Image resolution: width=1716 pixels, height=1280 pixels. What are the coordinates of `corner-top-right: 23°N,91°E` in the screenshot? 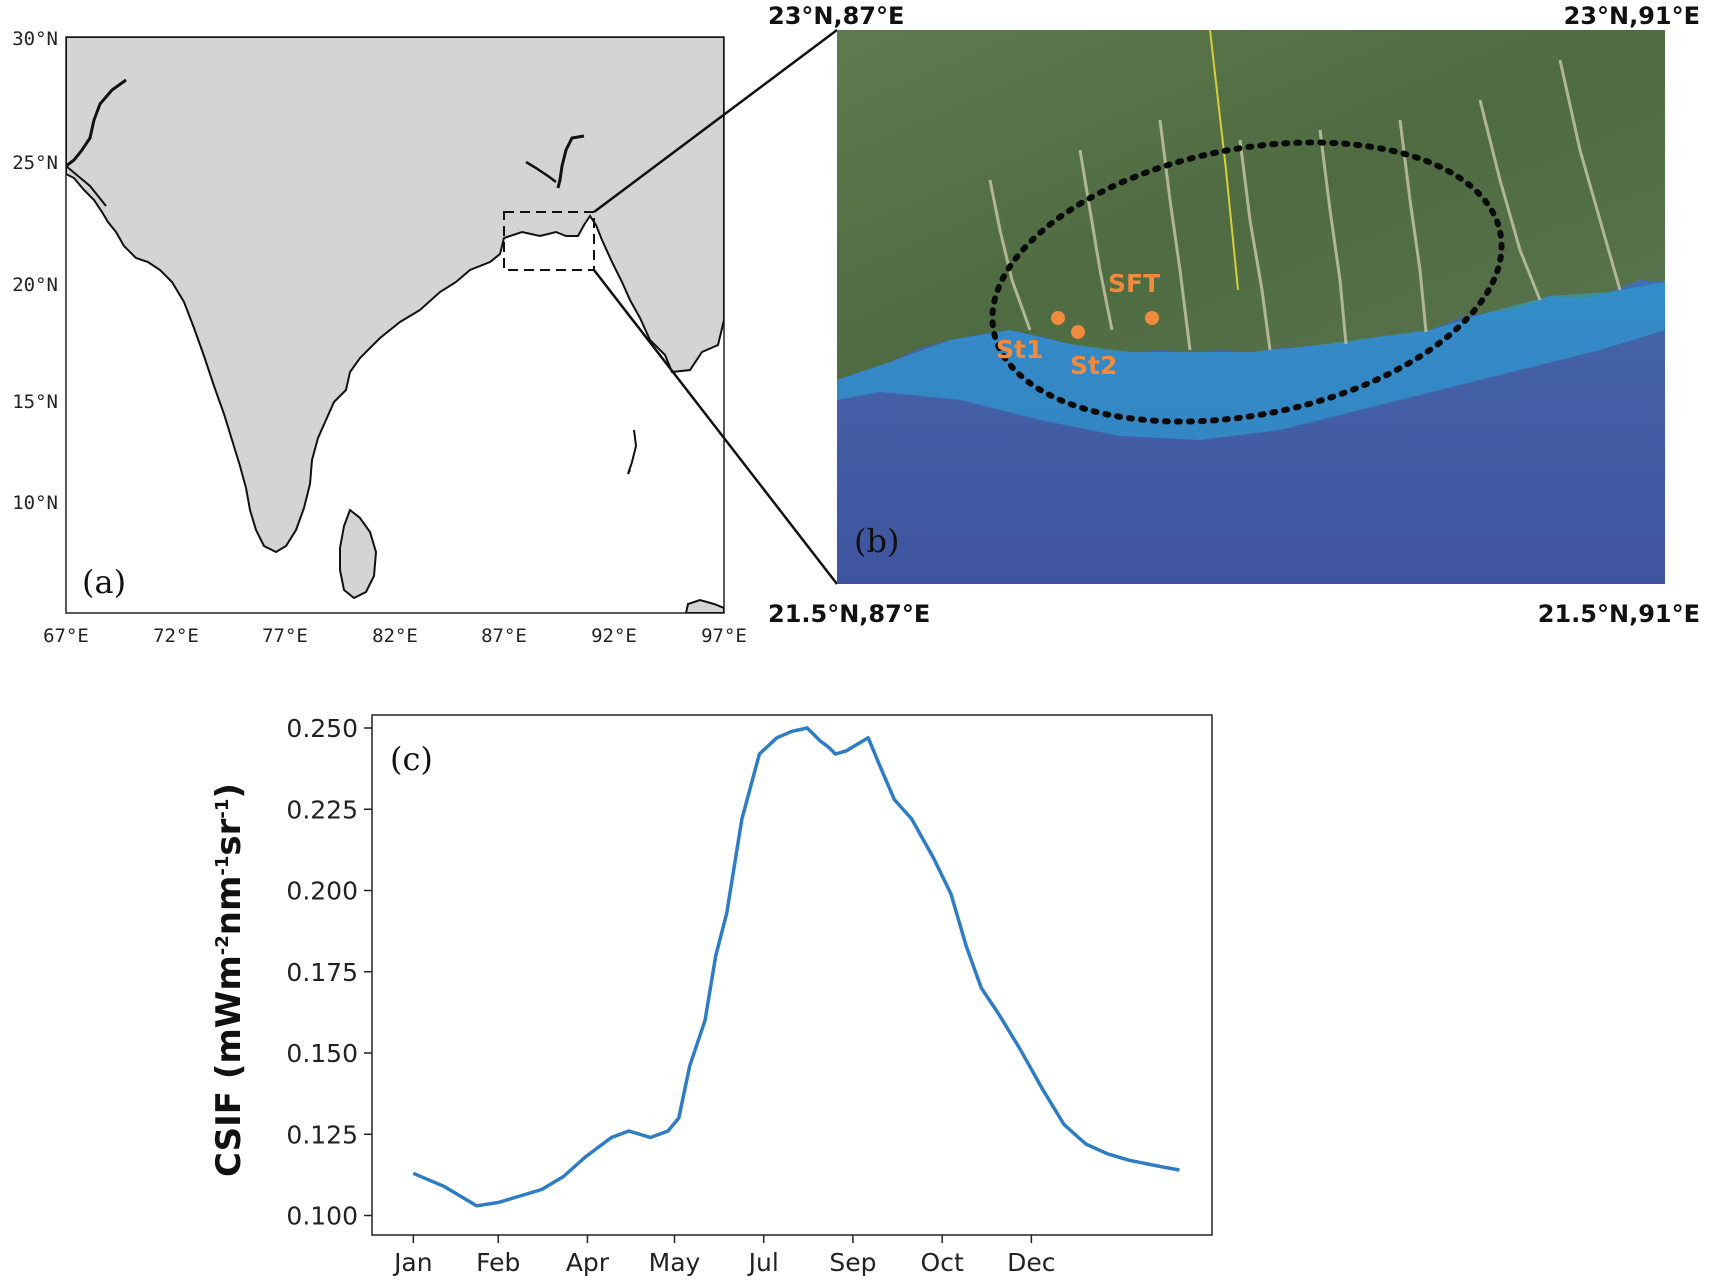 It's located at (1632, 16).